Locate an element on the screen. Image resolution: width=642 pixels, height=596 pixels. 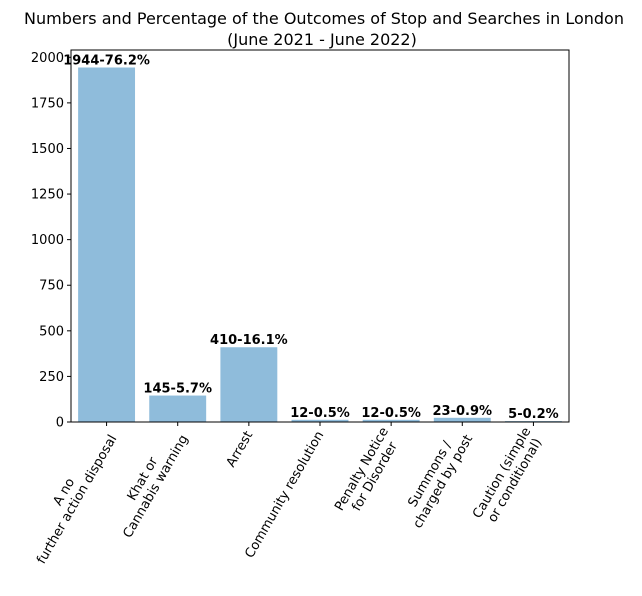
y-tick-label: 1000 is located at coordinates (47, 240).